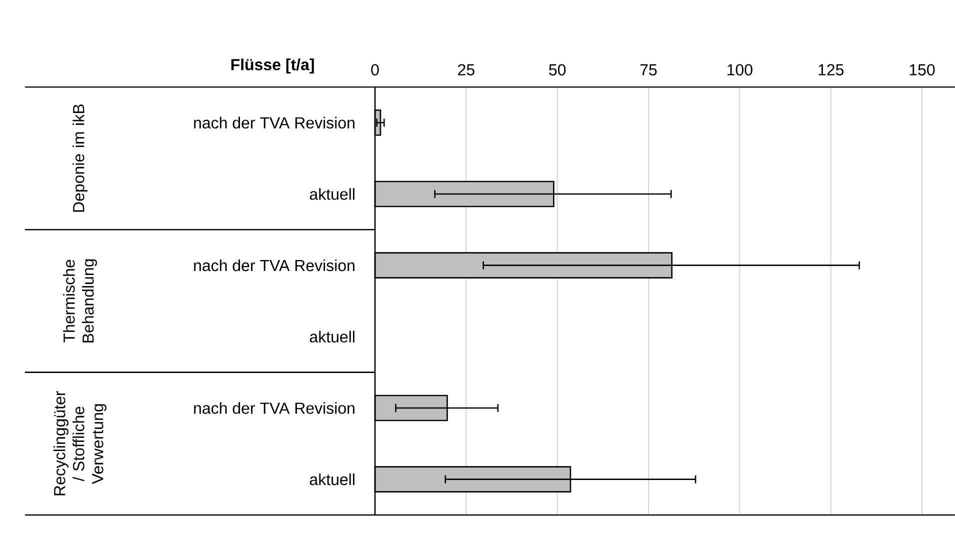 The width and height of the screenshot is (955, 534). I want to click on text: Deponie im ikB, so click(80, 158).